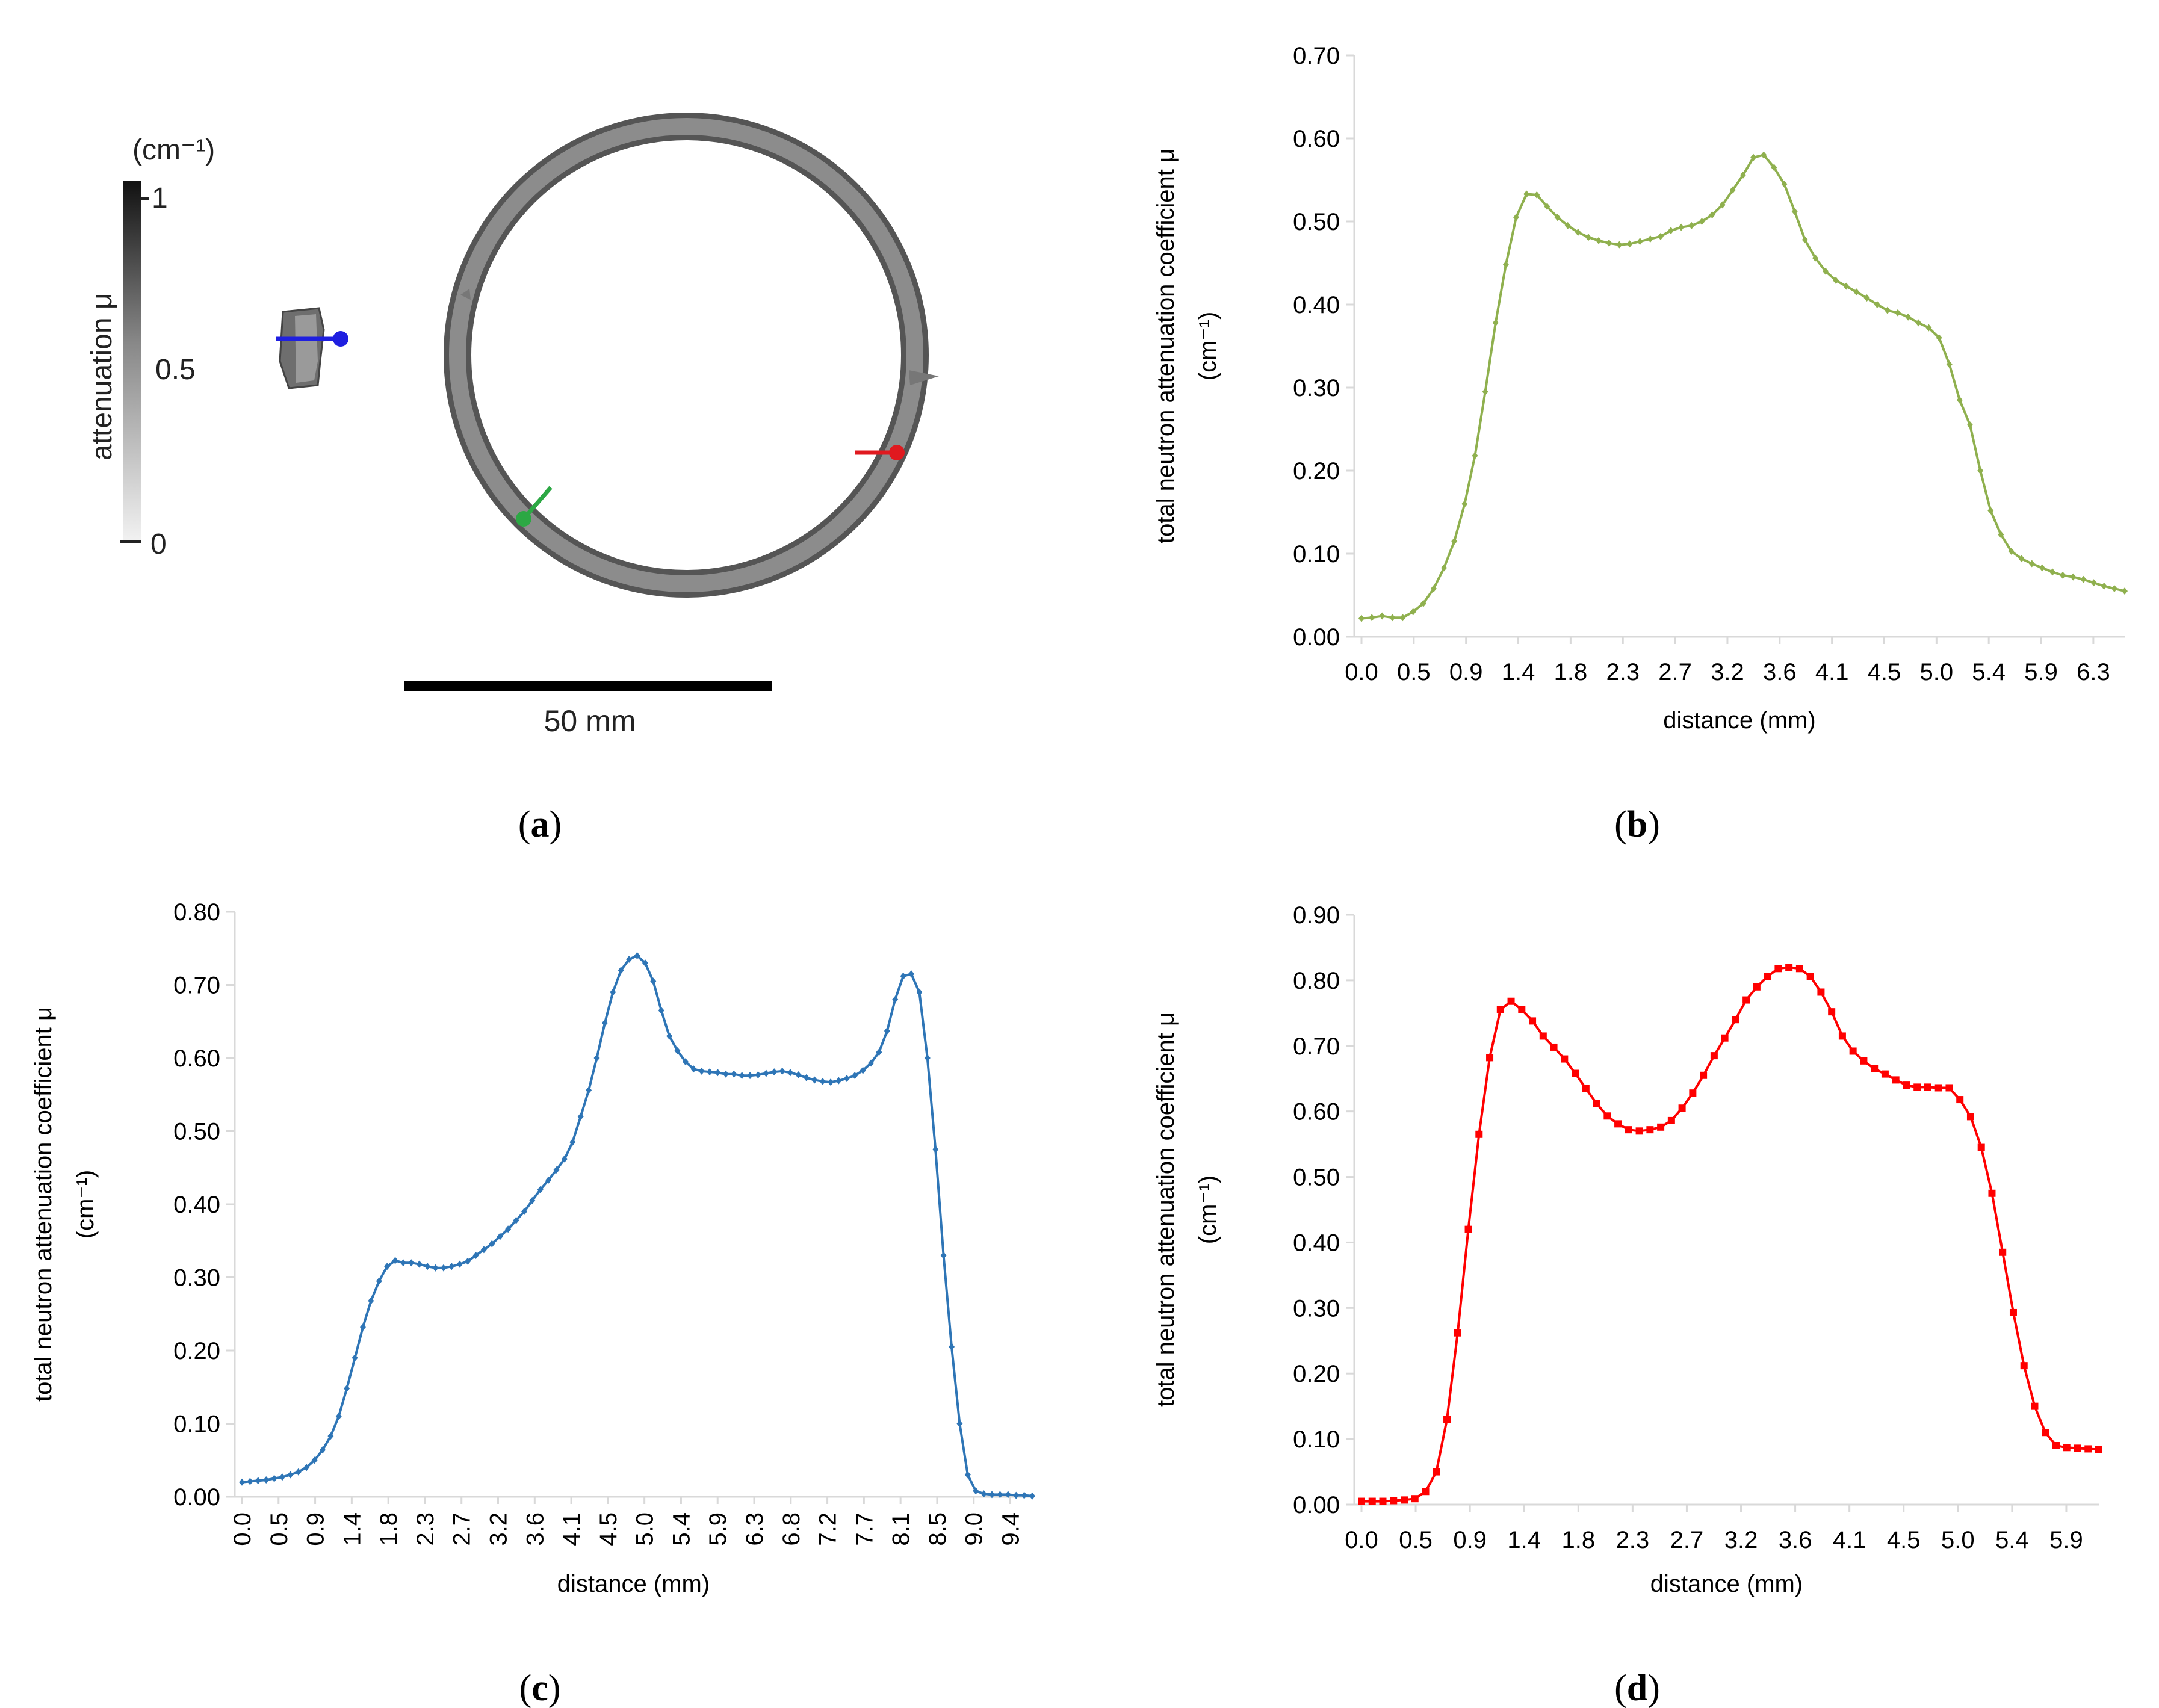 Image resolution: width=2159 pixels, height=1708 pixels. Describe the element at coordinates (1780, 672) in the screenshot. I see `x-tick-label: 3.6` at that location.